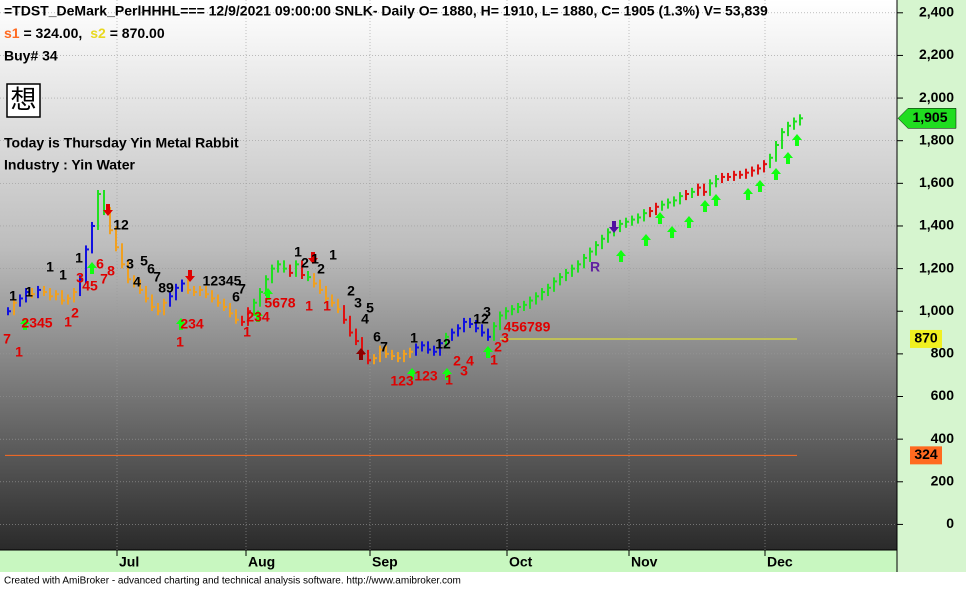 The image size is (966, 589). What do you see at coordinates (261, 562) in the screenshot?
I see `x-tick-label: Aug` at bounding box center [261, 562].